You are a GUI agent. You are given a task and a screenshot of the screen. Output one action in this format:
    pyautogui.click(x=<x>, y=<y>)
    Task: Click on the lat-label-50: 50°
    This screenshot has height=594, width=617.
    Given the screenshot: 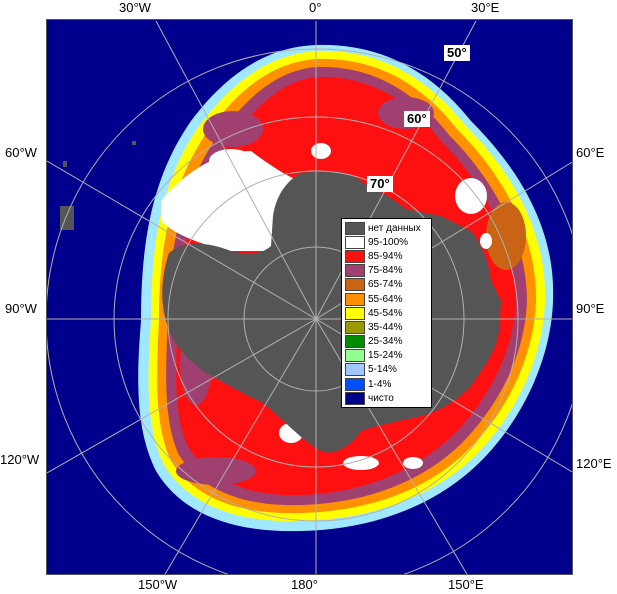 What is the action you would take?
    pyautogui.click(x=457, y=53)
    